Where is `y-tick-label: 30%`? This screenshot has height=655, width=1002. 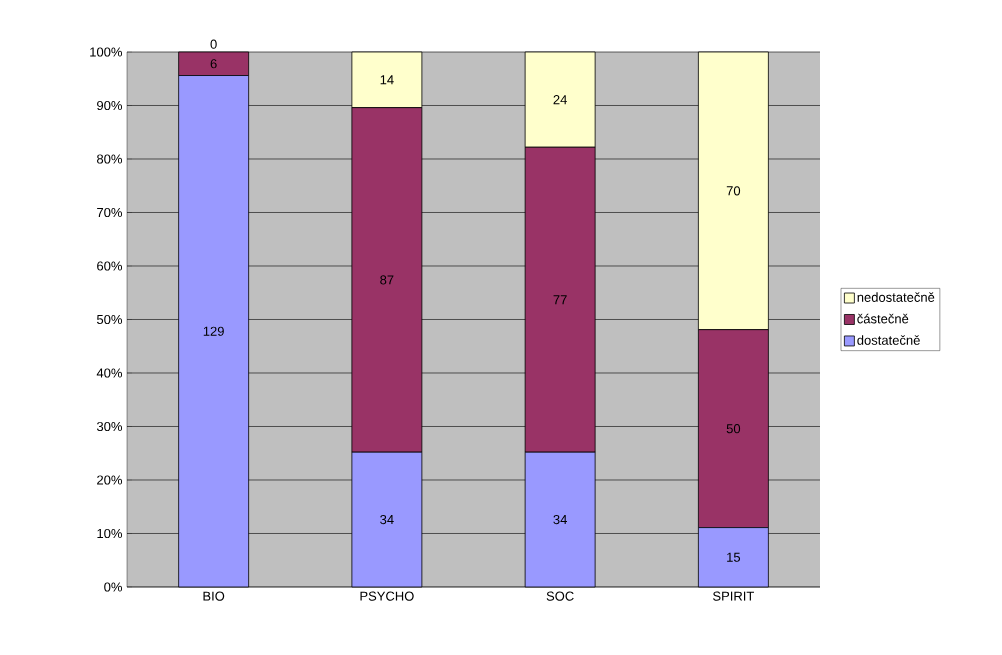 y-tick-label: 30% is located at coordinates (109, 426).